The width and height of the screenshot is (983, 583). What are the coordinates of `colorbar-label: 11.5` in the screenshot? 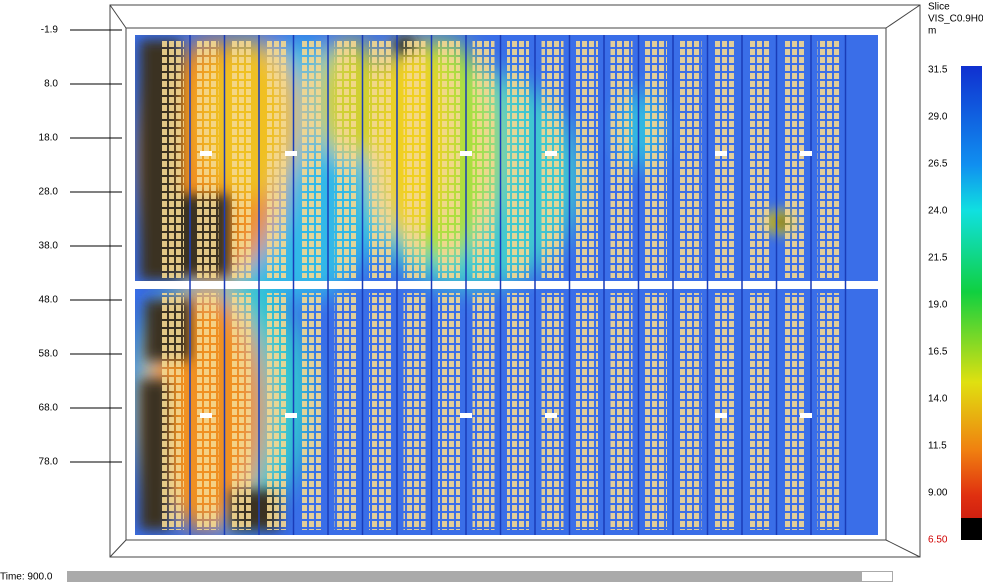 It's located at (937, 446).